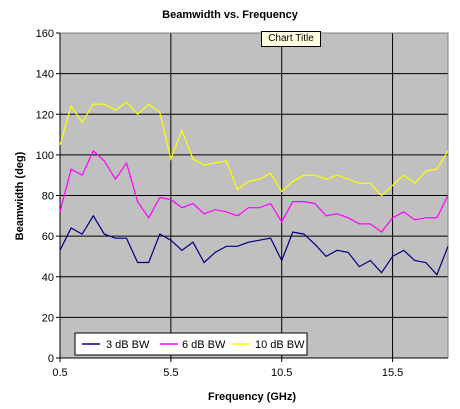 The image size is (460, 409). I want to click on y-tick-label: 160, so click(45, 34).